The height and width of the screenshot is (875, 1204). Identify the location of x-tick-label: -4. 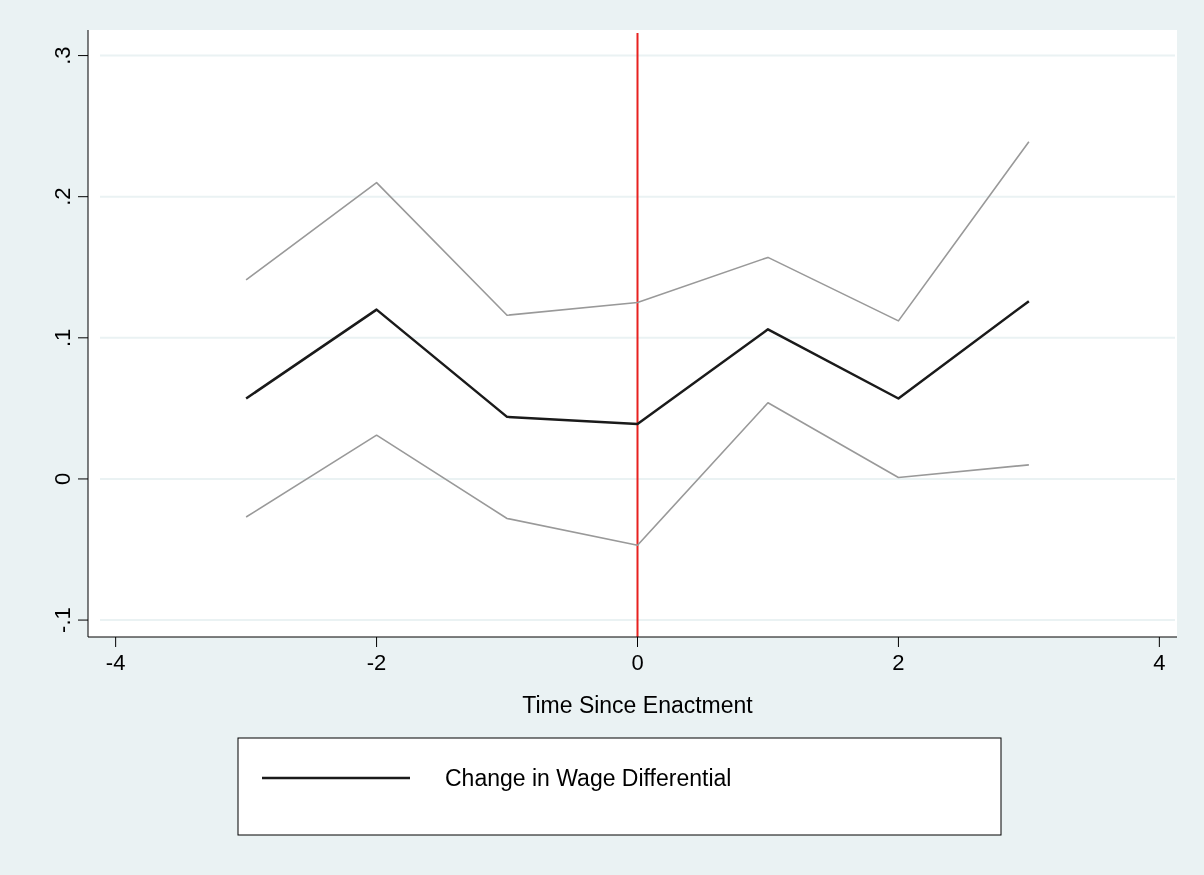
(115, 662).